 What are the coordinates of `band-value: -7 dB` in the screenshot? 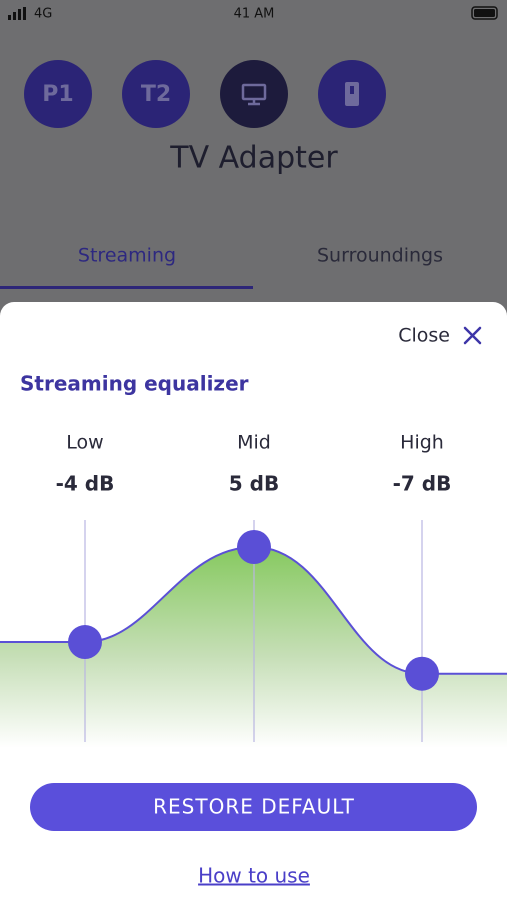 It's located at (422, 484).